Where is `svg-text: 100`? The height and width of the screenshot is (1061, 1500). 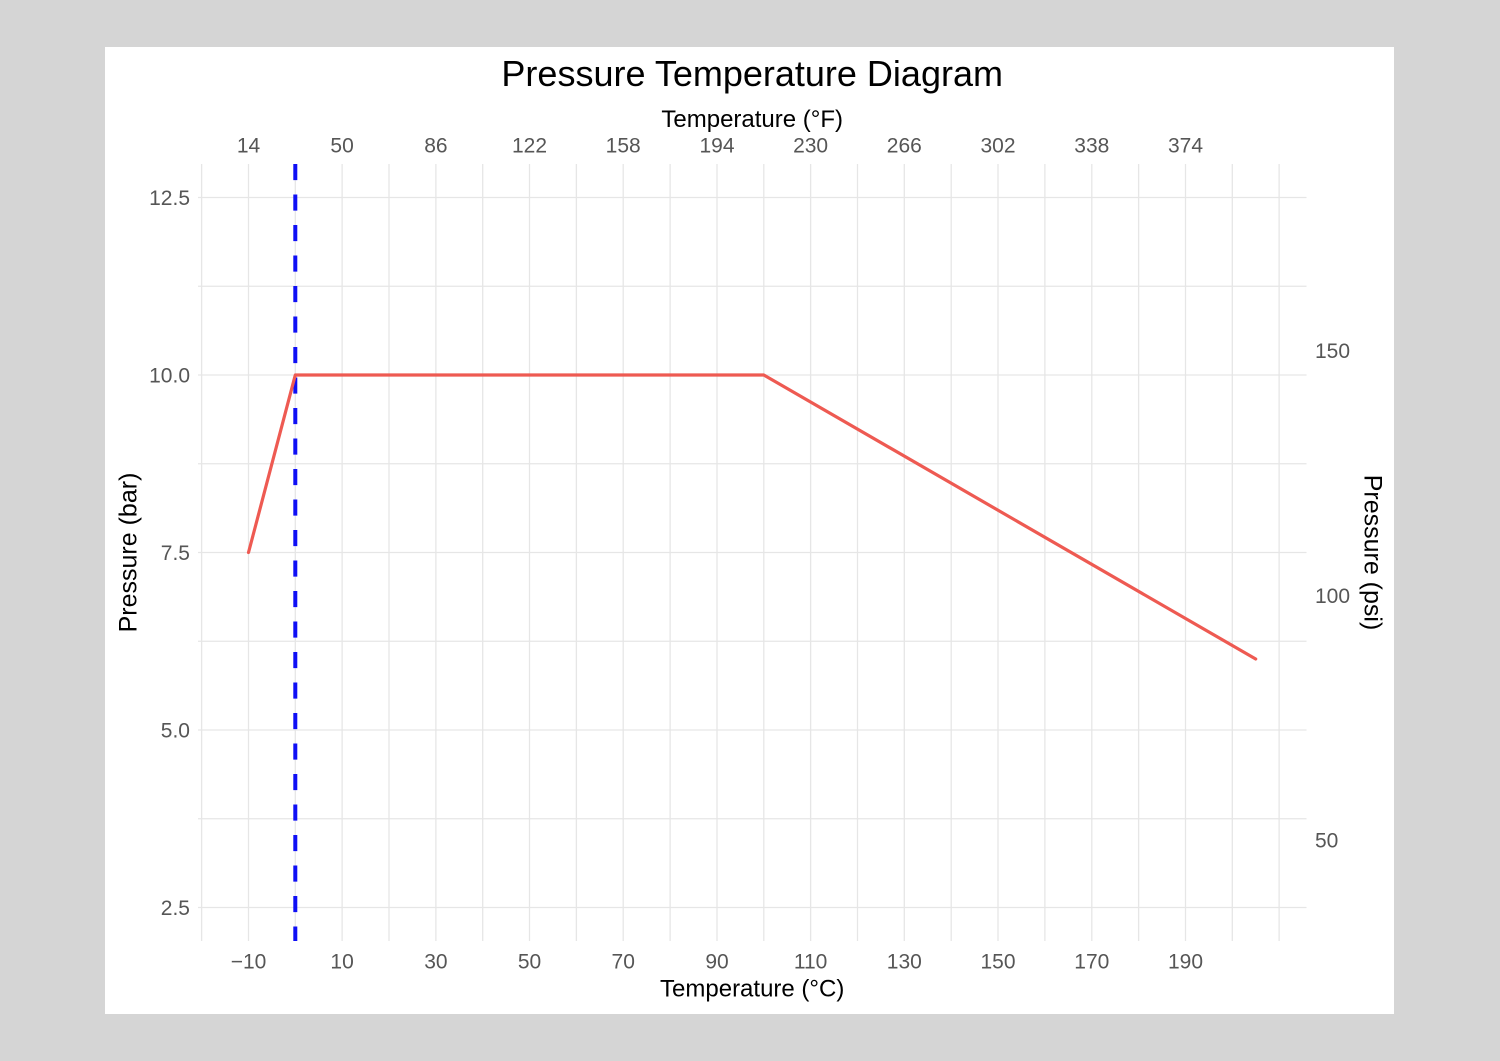 svg-text: 100 is located at coordinates (1332, 596).